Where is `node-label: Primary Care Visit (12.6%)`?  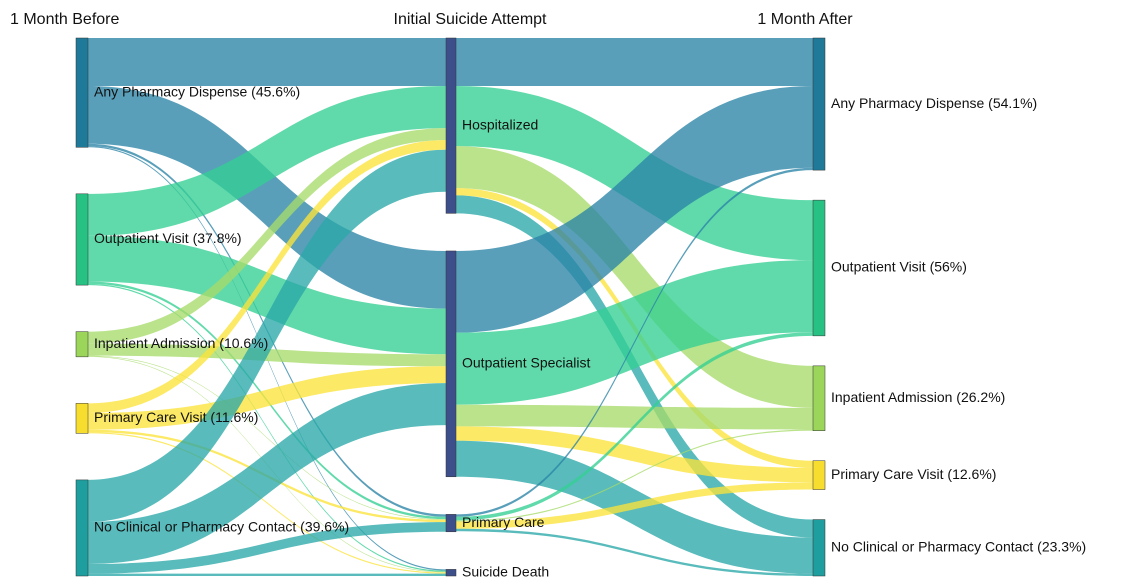
node-label: Primary Care Visit (12.6%) is located at coordinates (913, 474).